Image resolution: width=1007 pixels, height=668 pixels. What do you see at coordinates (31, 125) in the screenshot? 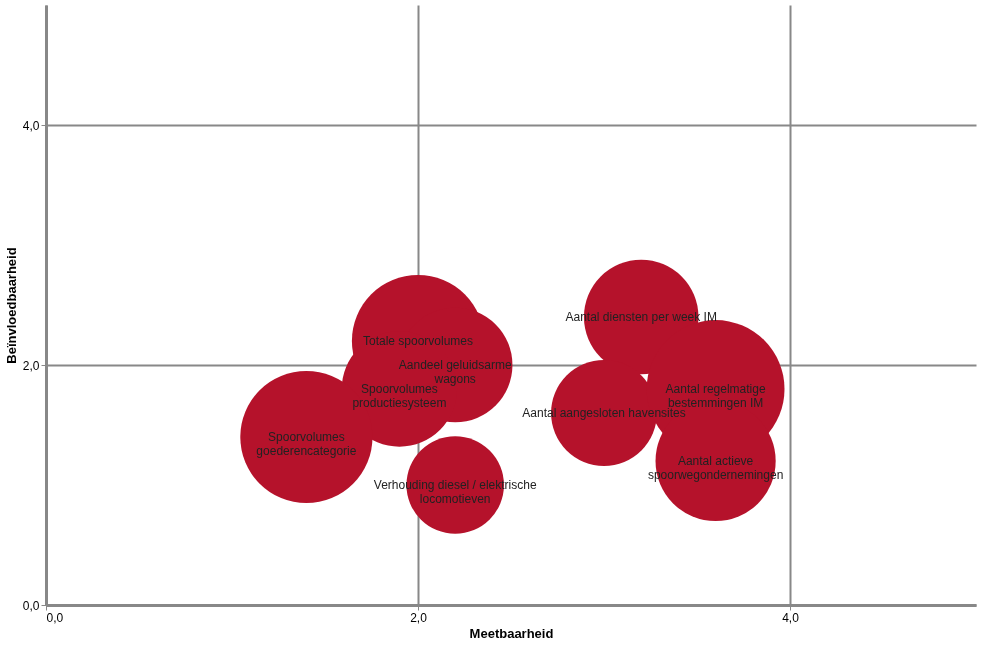
I see `y-tick-label: 4,0` at bounding box center [31, 125].